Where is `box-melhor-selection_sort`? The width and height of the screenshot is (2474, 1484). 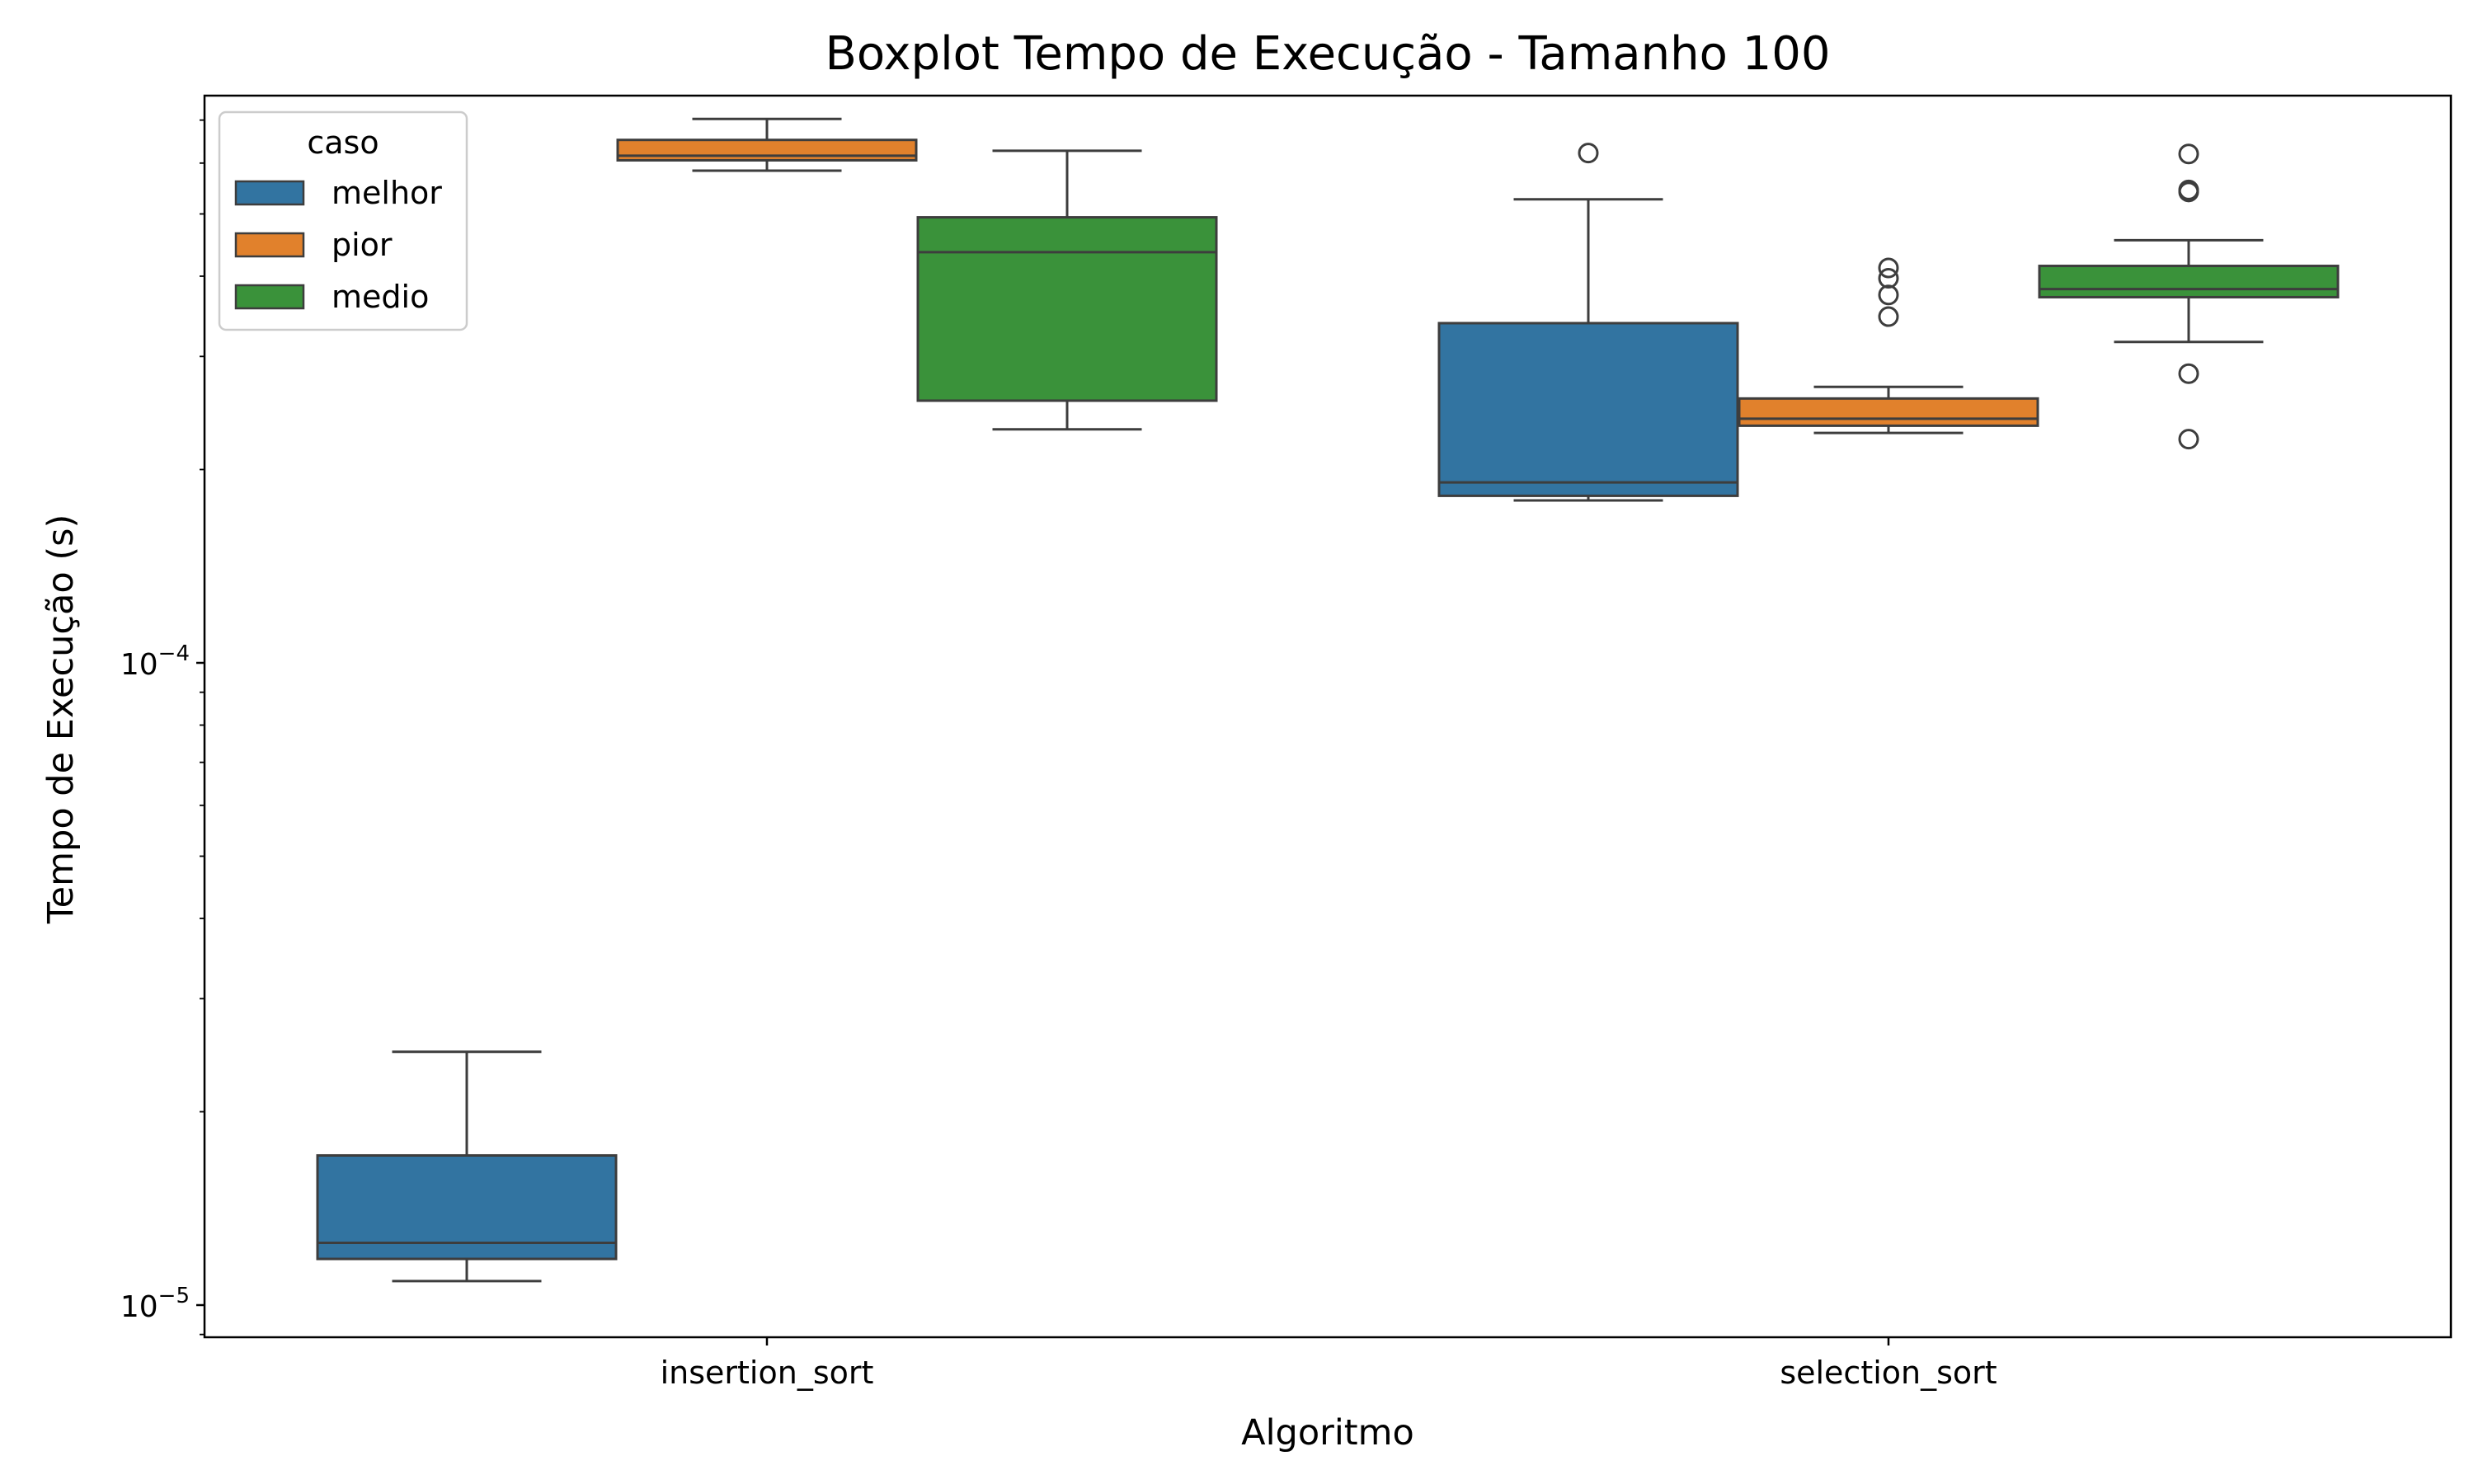 box-melhor-selection_sort is located at coordinates (1588, 322).